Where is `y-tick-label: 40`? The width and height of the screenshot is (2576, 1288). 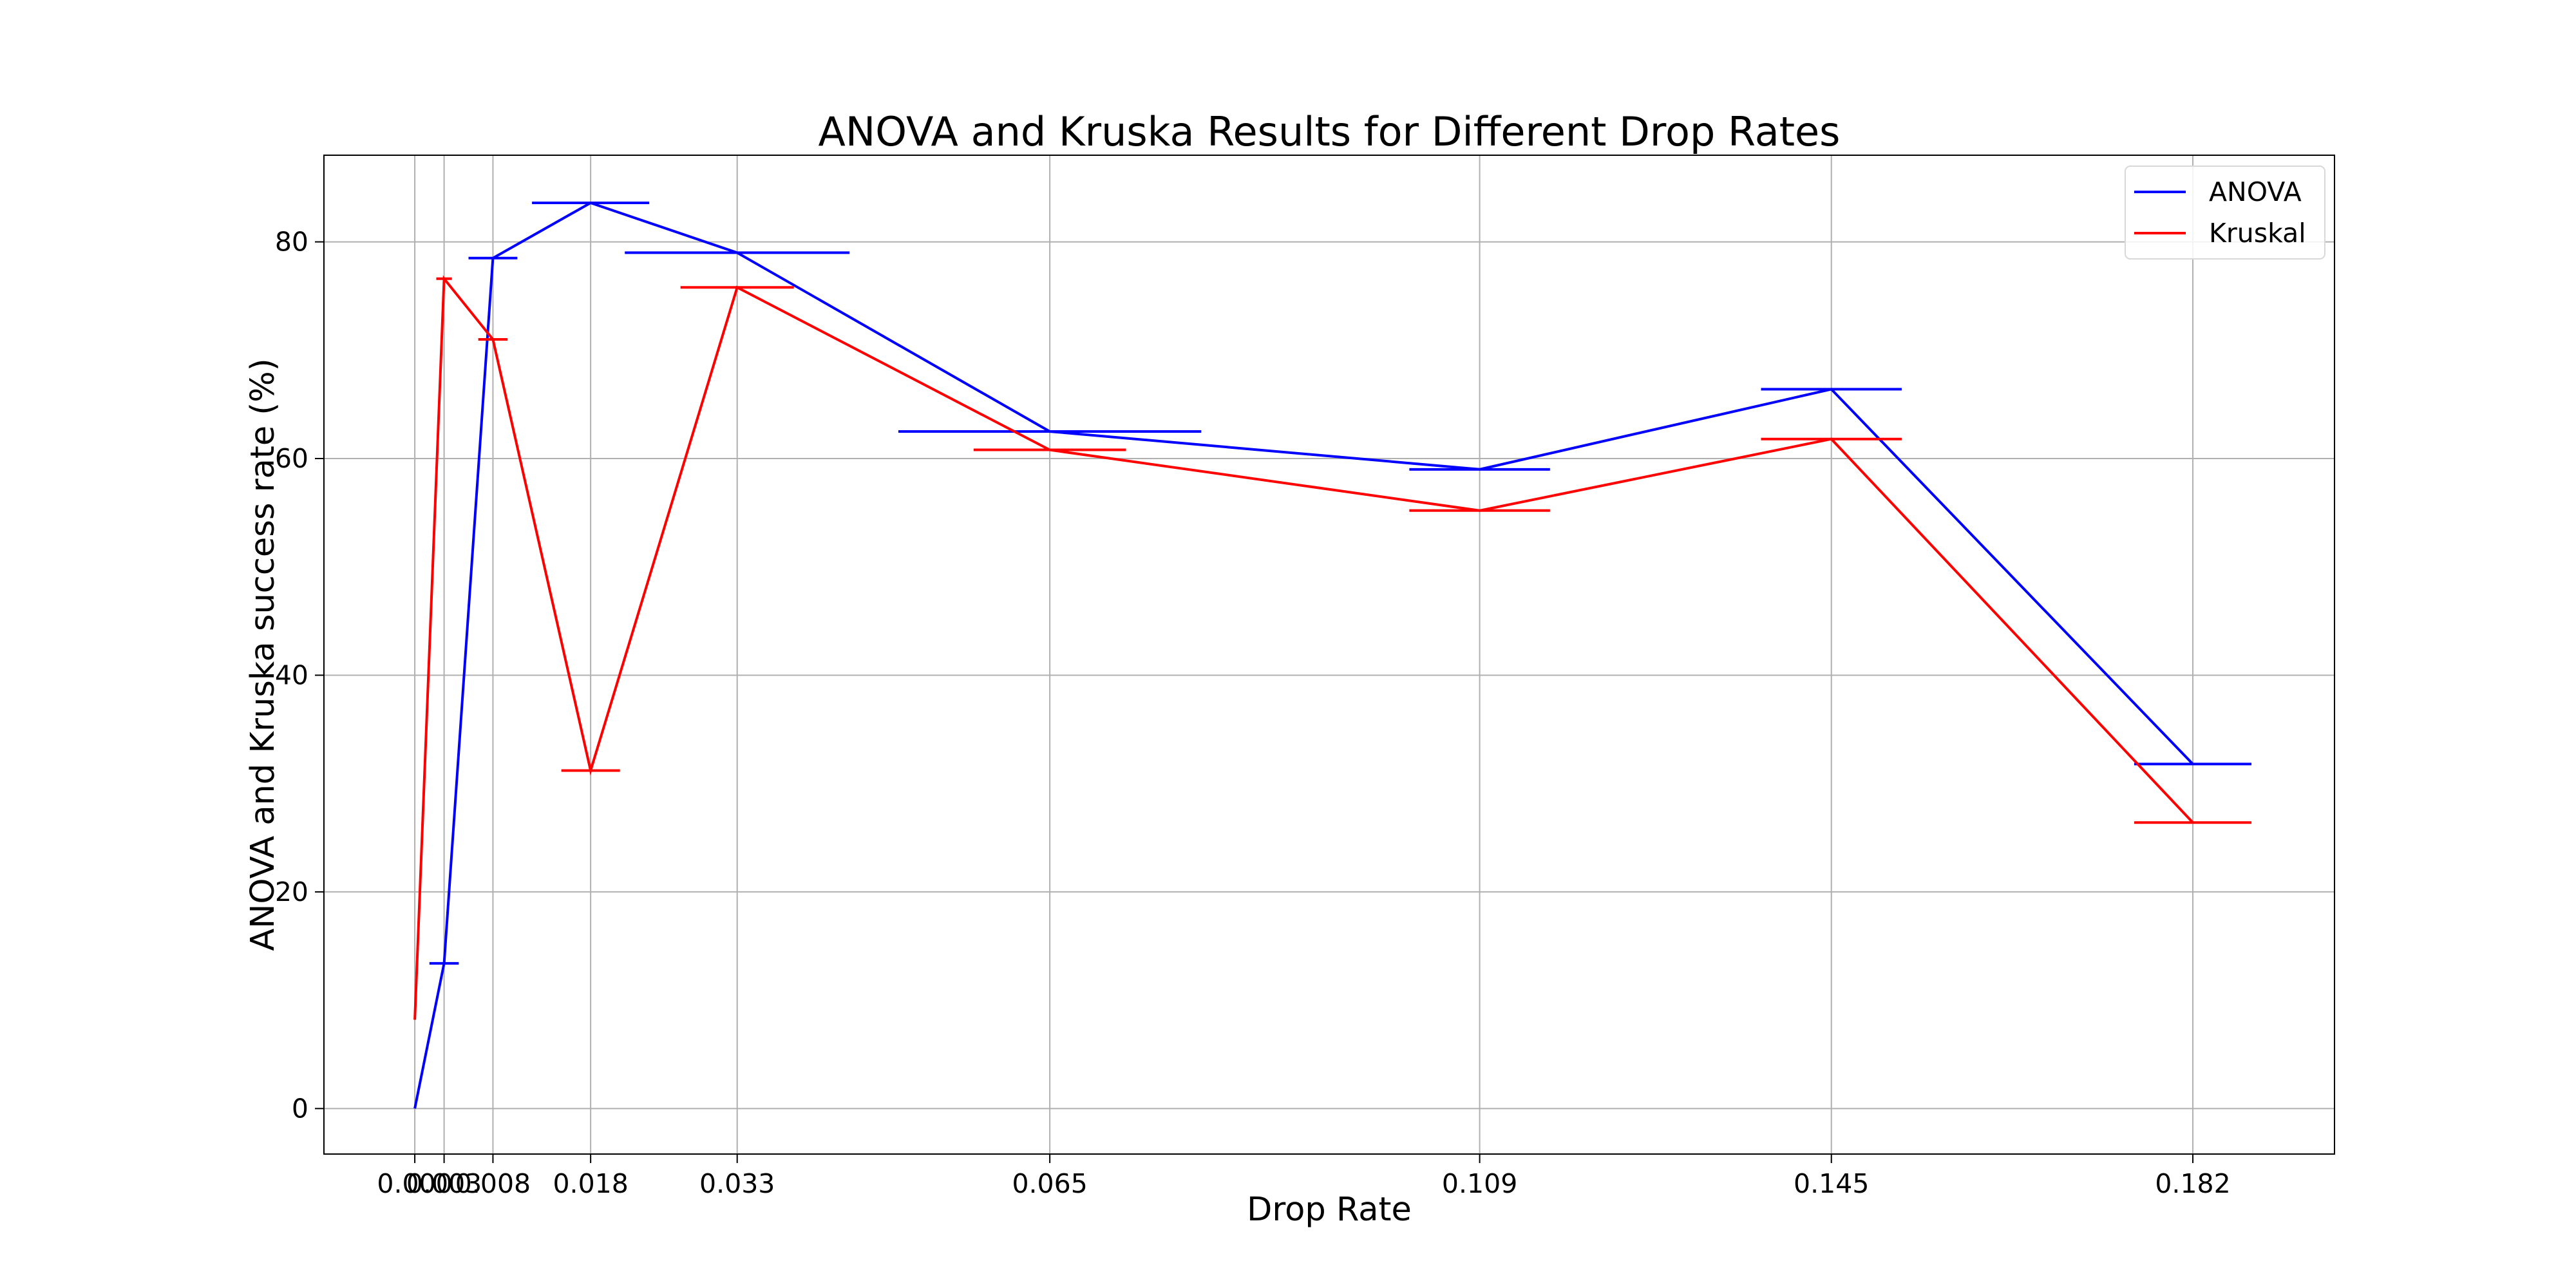 y-tick-label: 40 is located at coordinates (291, 675).